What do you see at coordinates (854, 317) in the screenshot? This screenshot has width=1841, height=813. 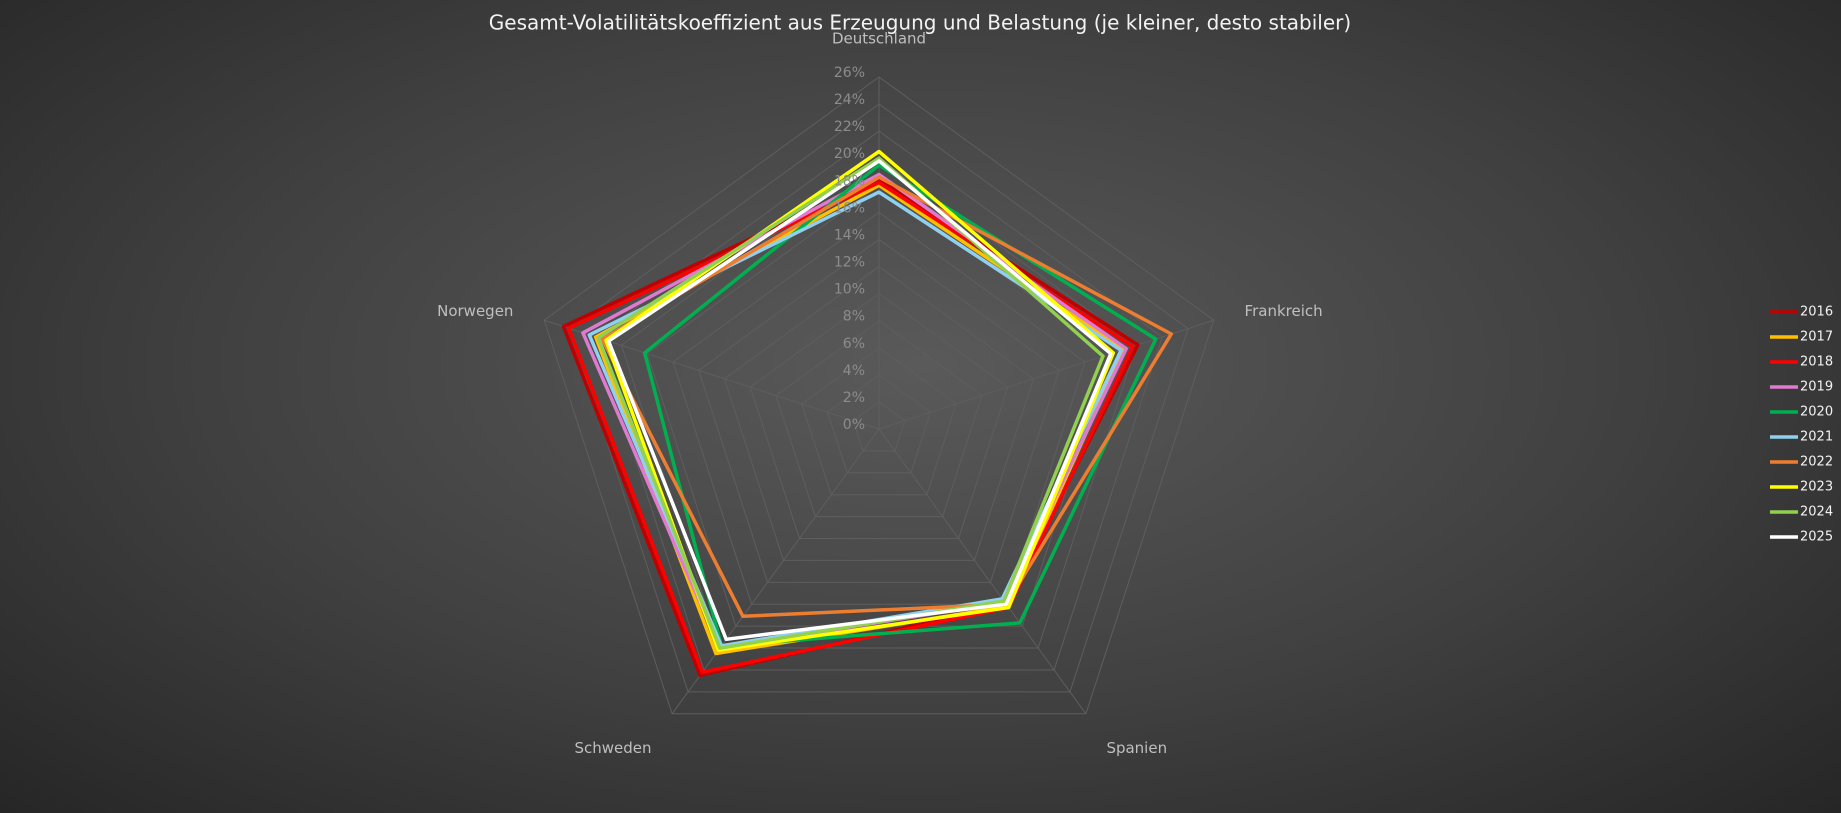 I see `tick-label: 8%` at bounding box center [854, 317].